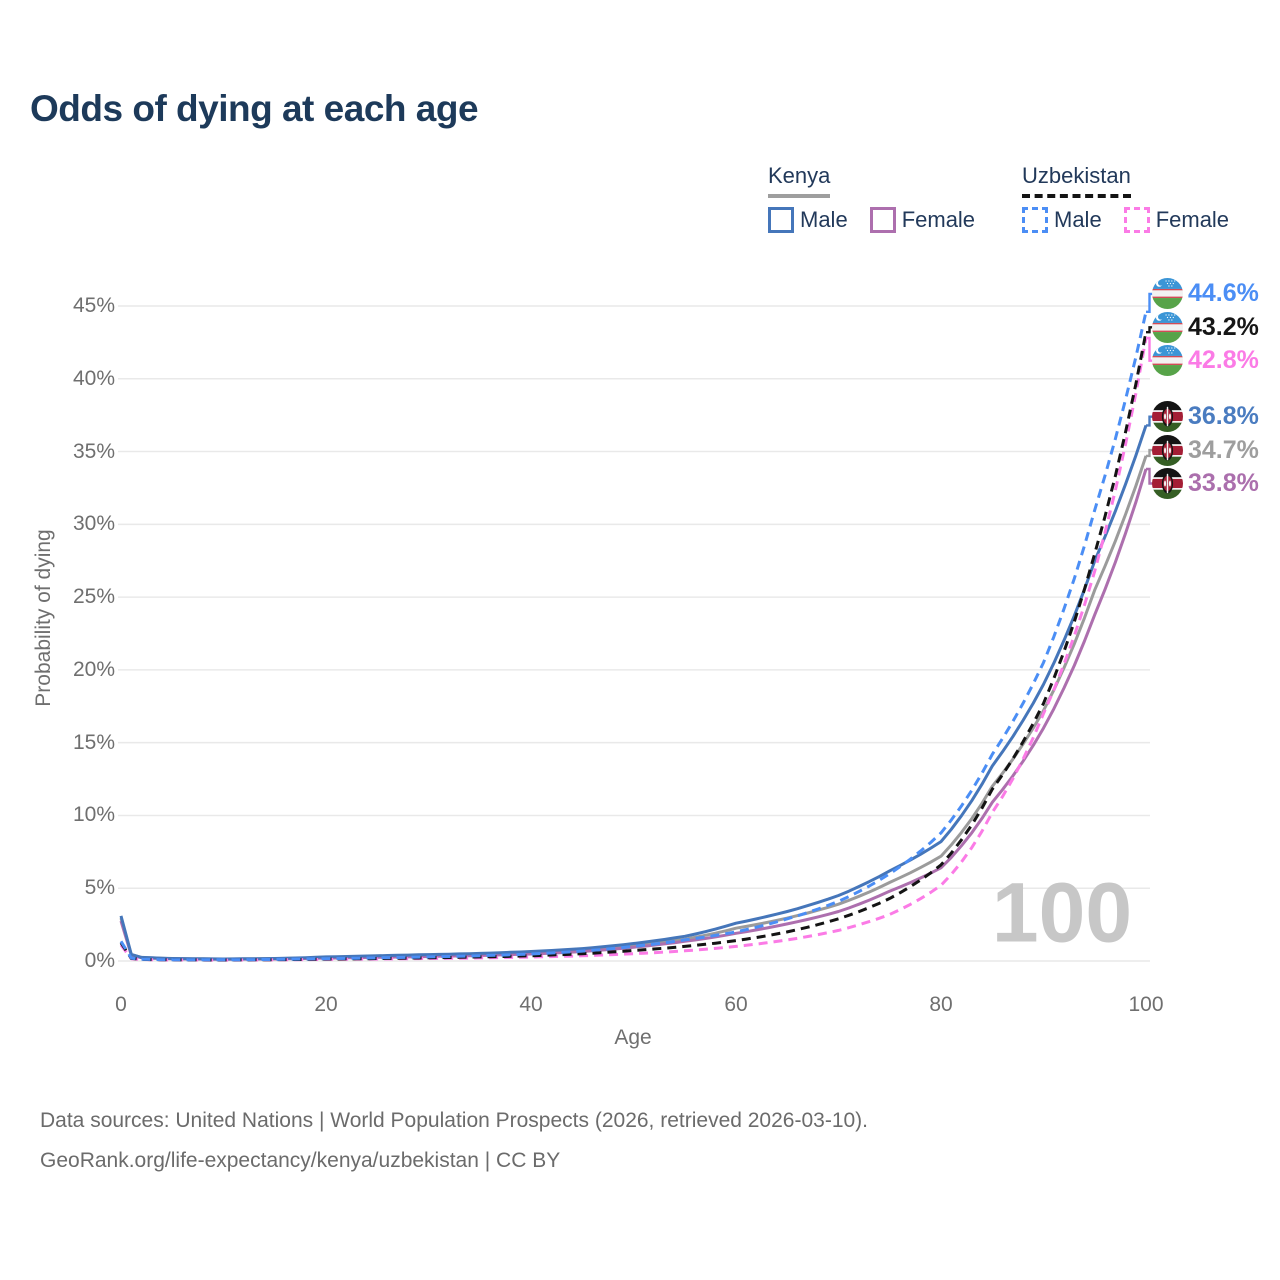 The image size is (1280, 1280). I want to click on y-tick-label: 45%, so click(93, 305).